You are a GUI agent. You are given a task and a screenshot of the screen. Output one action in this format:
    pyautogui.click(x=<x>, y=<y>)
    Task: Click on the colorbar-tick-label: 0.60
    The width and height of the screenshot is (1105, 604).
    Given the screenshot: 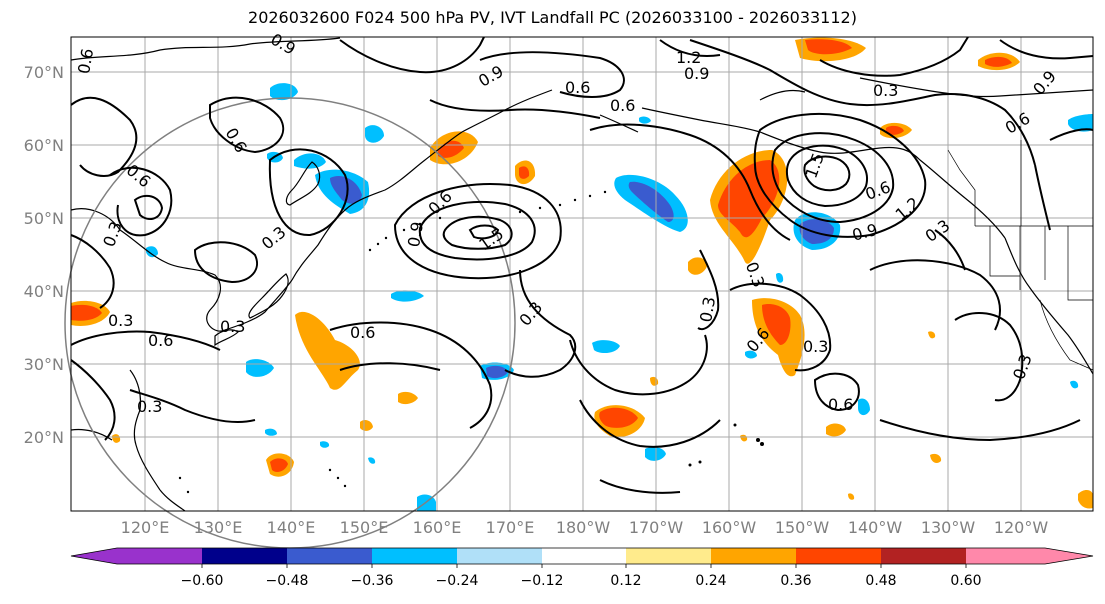 What is the action you would take?
    pyautogui.click(x=965, y=581)
    